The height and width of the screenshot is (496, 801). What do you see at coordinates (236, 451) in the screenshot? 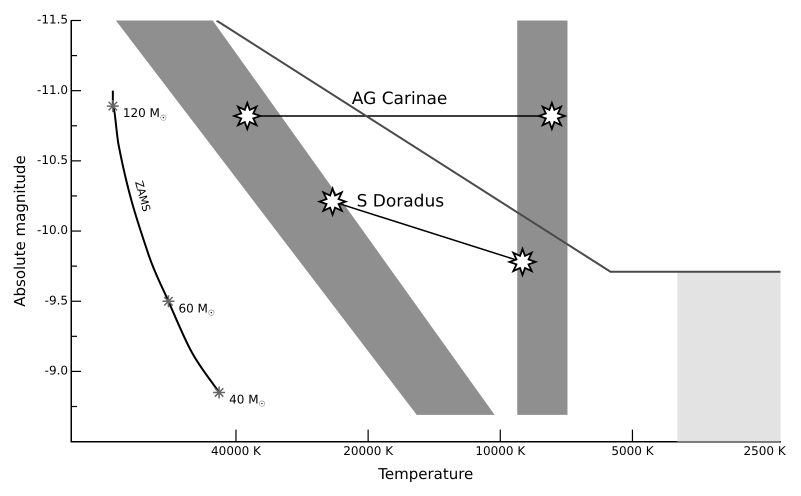
I see `x-tick-label: 40000 K` at bounding box center [236, 451].